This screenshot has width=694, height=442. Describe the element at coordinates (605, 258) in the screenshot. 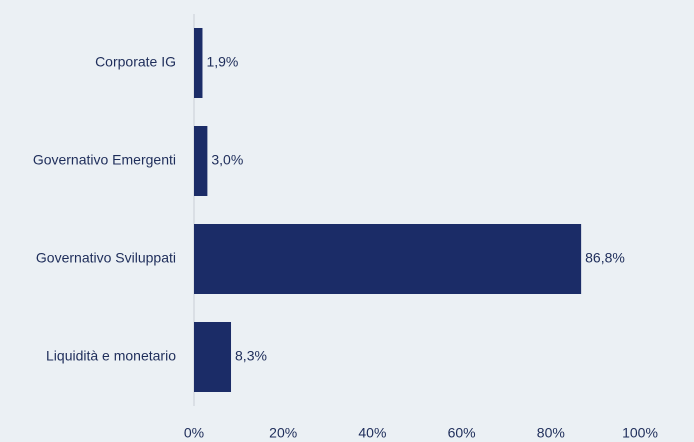

I see `value-label-3: 86,8%` at that location.